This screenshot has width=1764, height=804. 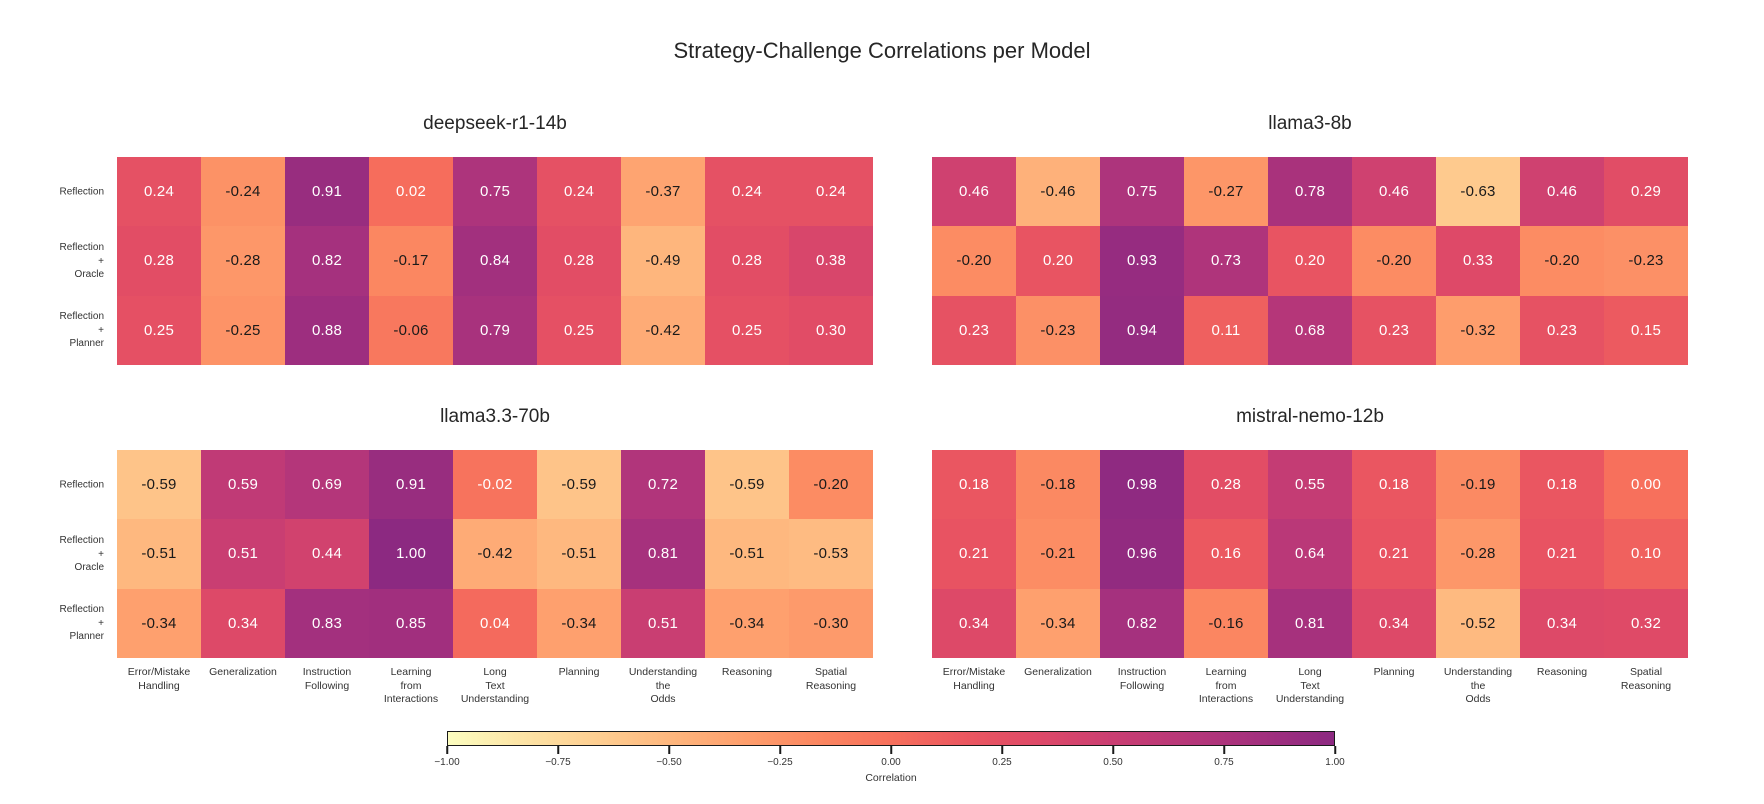 What do you see at coordinates (411, 623) in the screenshot?
I see `heatmap-cell: 0.85` at bounding box center [411, 623].